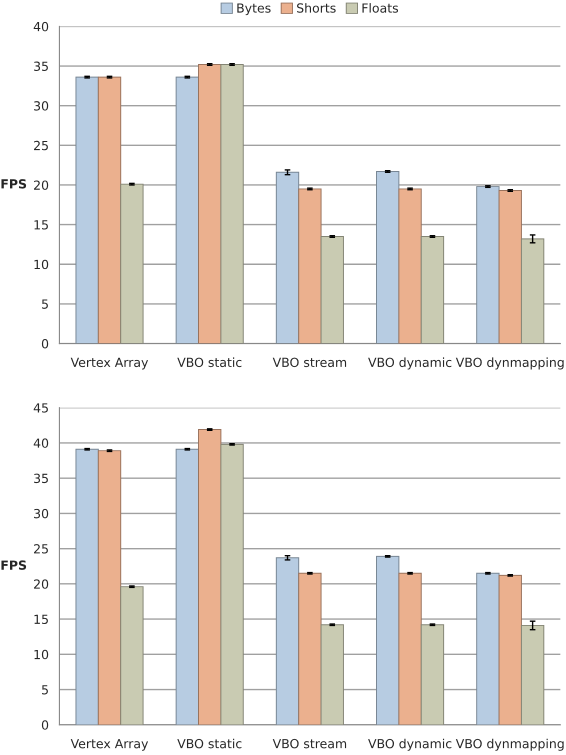 This screenshot has height=755, width=566. Describe the element at coordinates (254, 9) in the screenshot. I see `legend-label: Bytes` at that location.